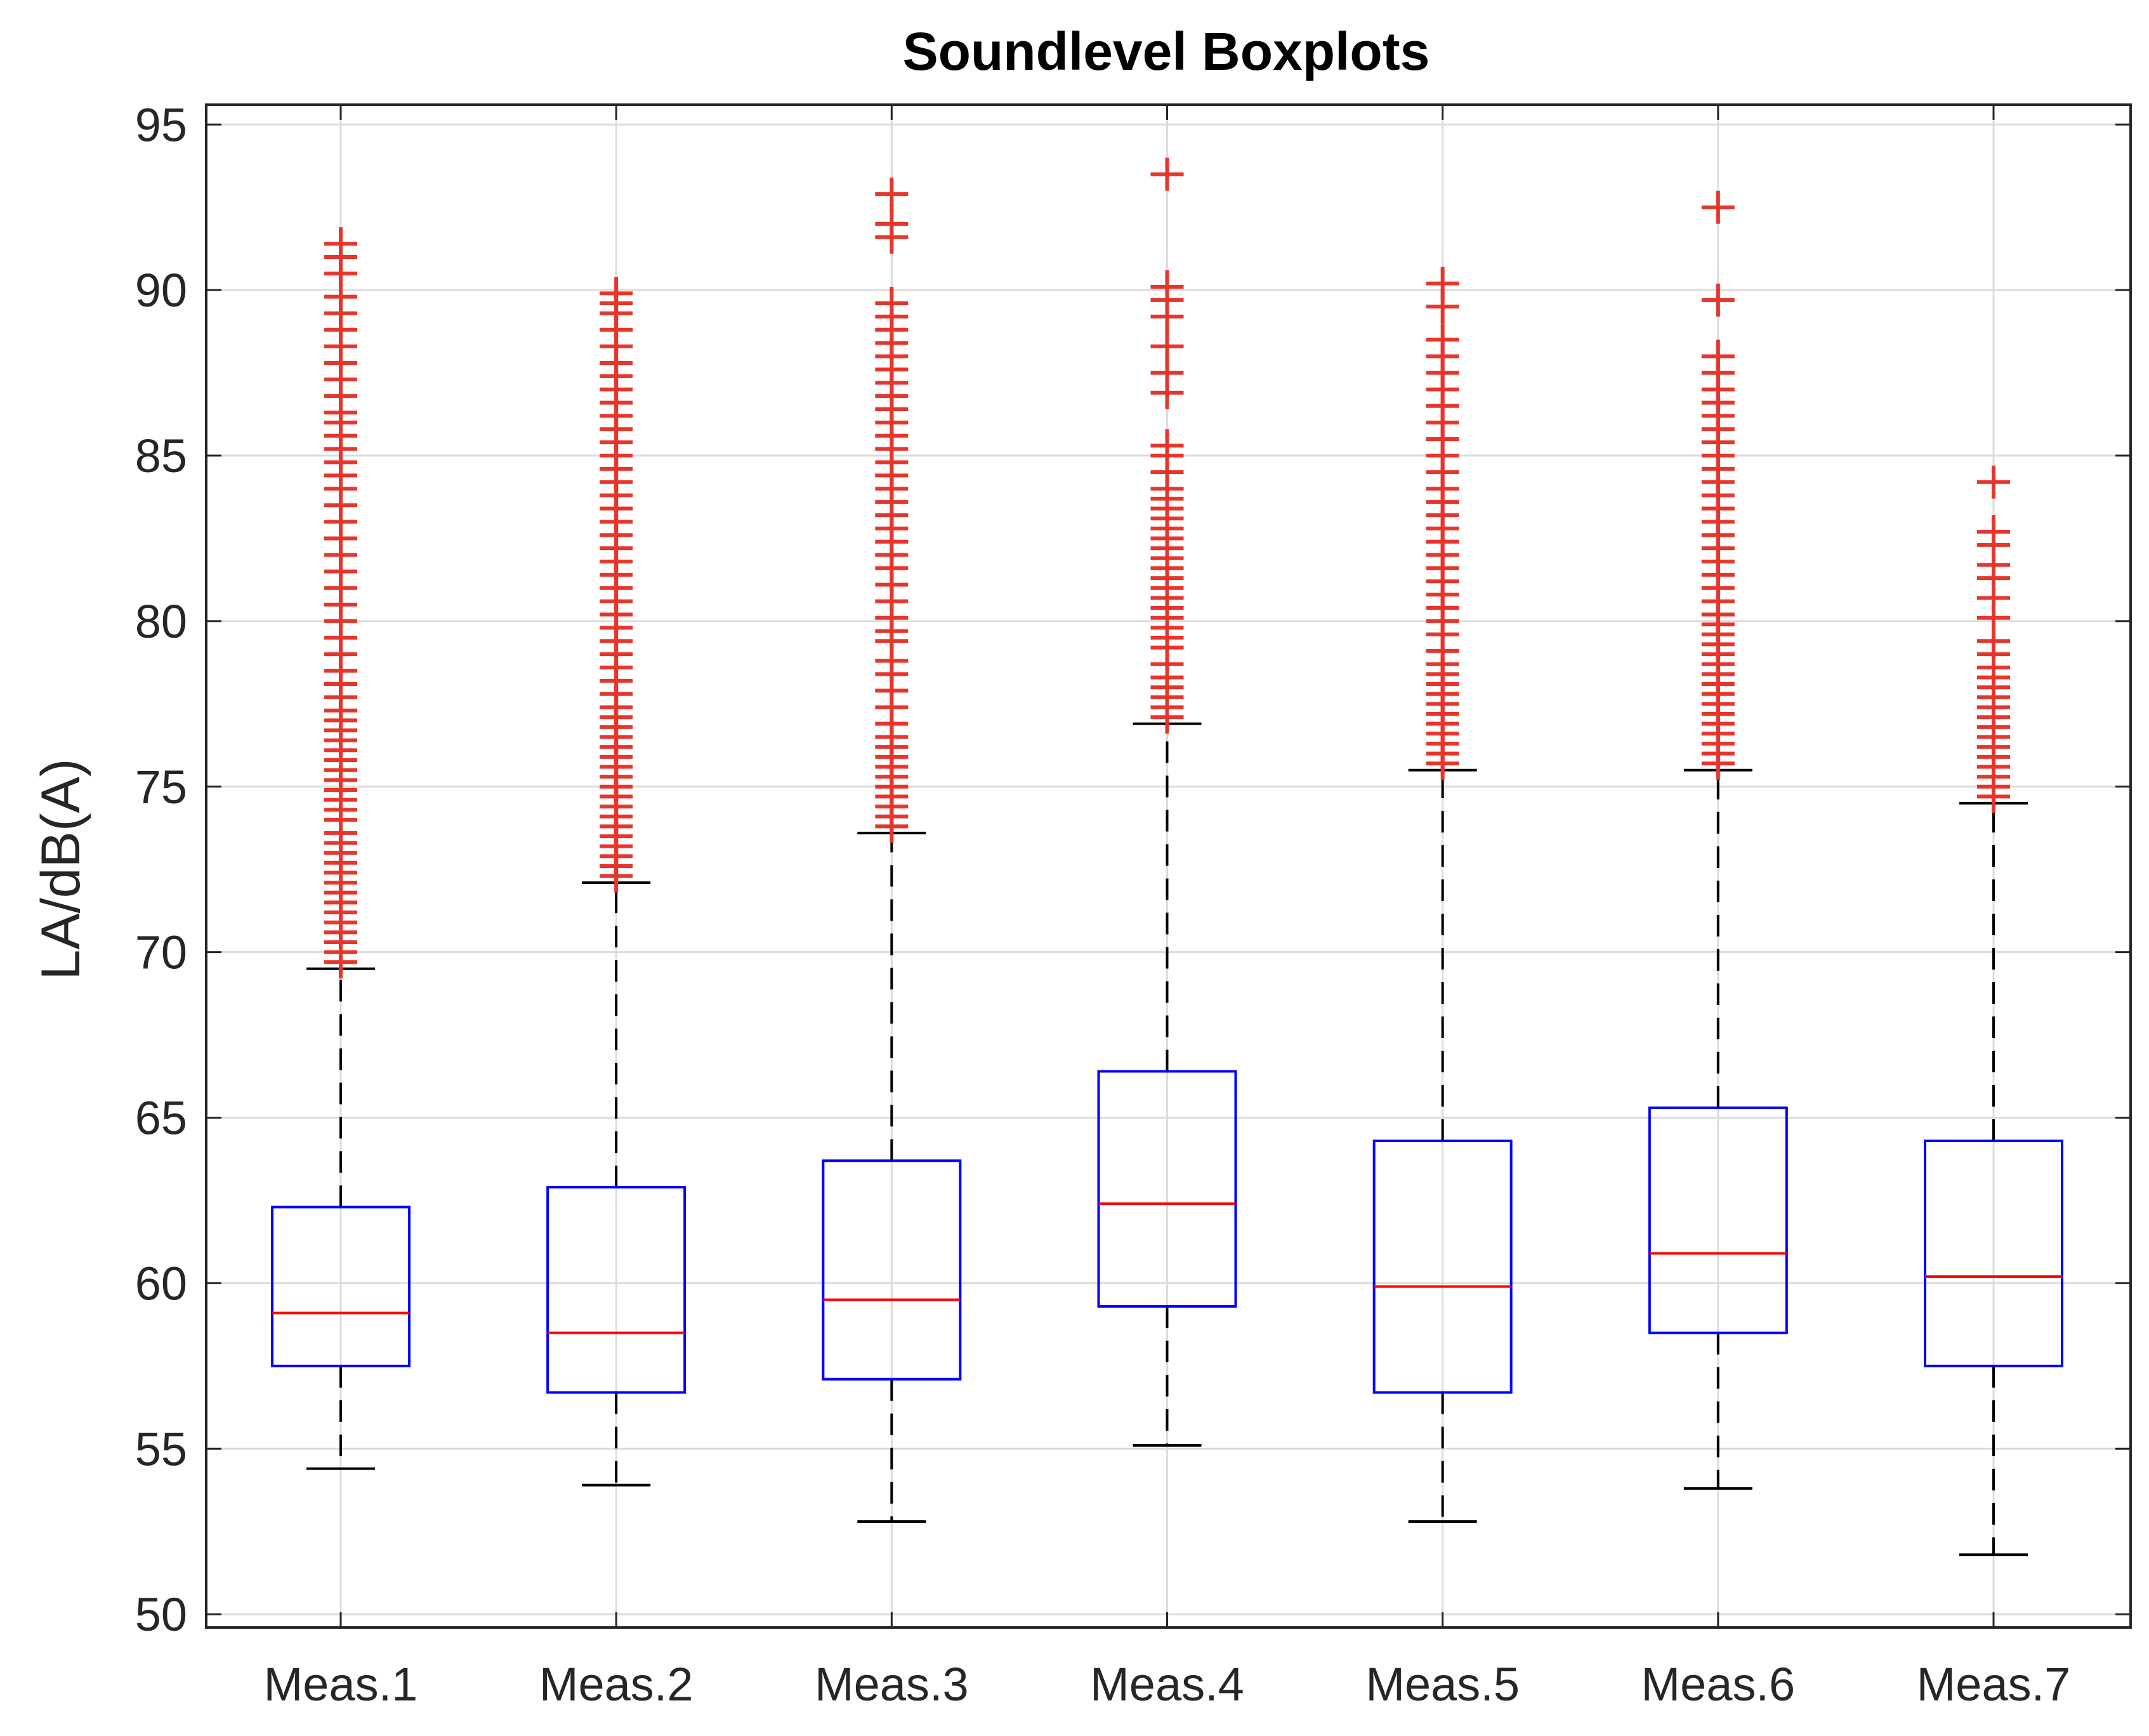 The image size is (2149, 1736). Describe the element at coordinates (161, 1284) in the screenshot. I see `y-tick-label: 60` at that location.